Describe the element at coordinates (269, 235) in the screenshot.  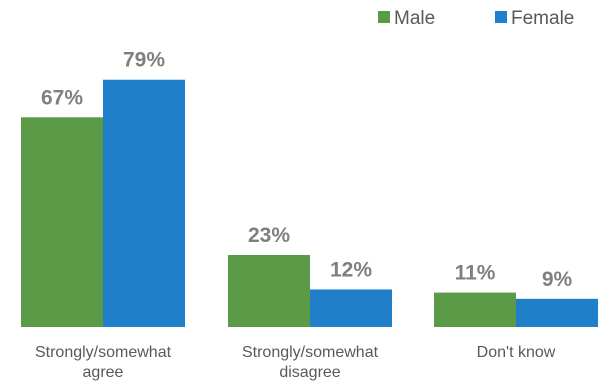
I see `data-label-male-2: 23%` at that location.